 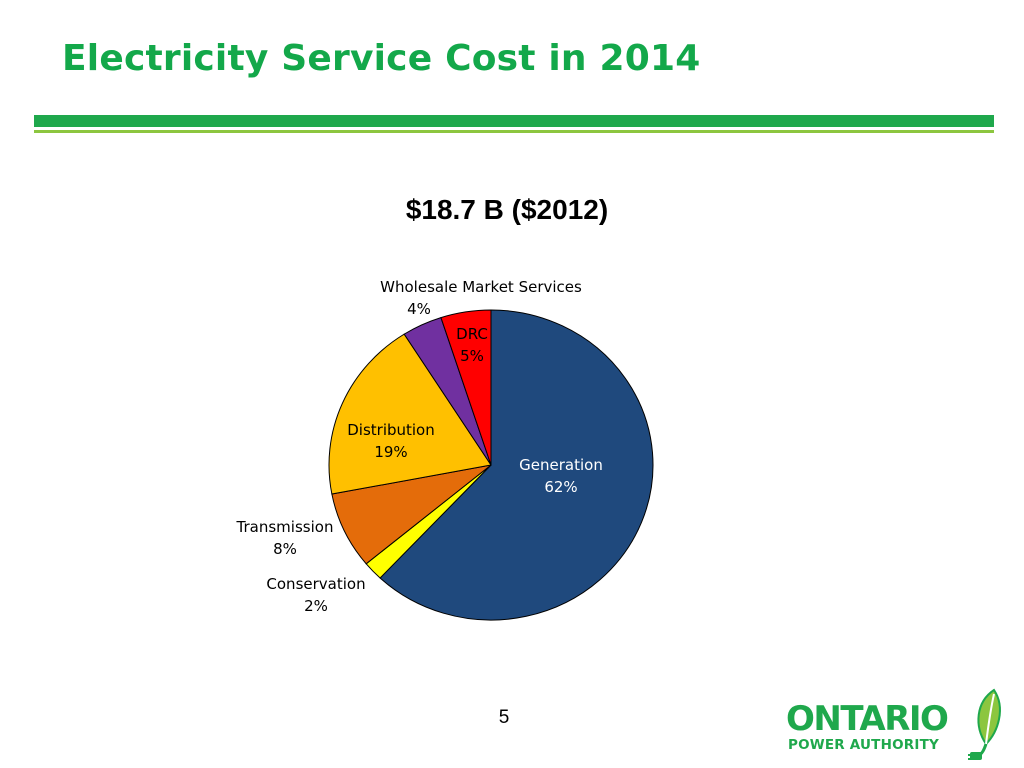 What do you see at coordinates (381, 58) in the screenshot?
I see `slide-title: Electricity Service Cost in 2014` at bounding box center [381, 58].